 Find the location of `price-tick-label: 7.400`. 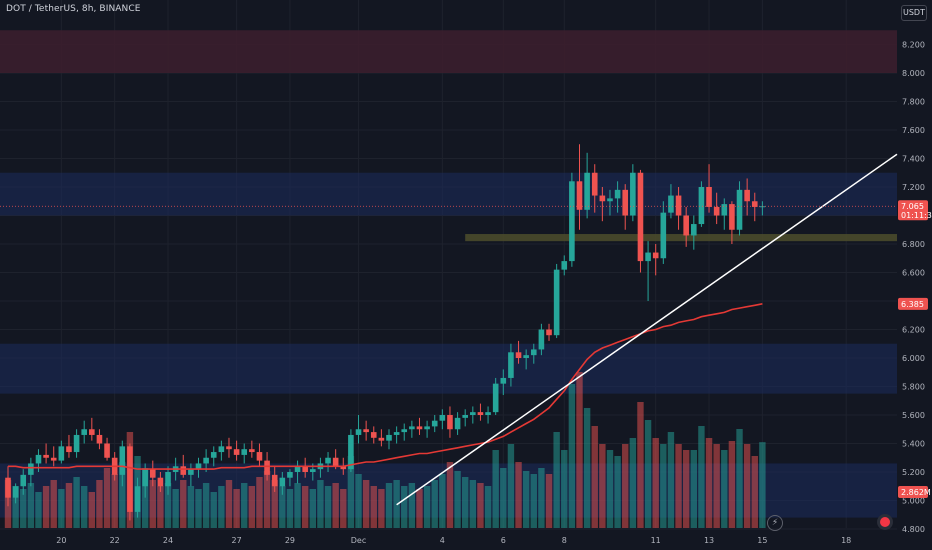

price-tick-label: 7.400 is located at coordinates (913, 159).